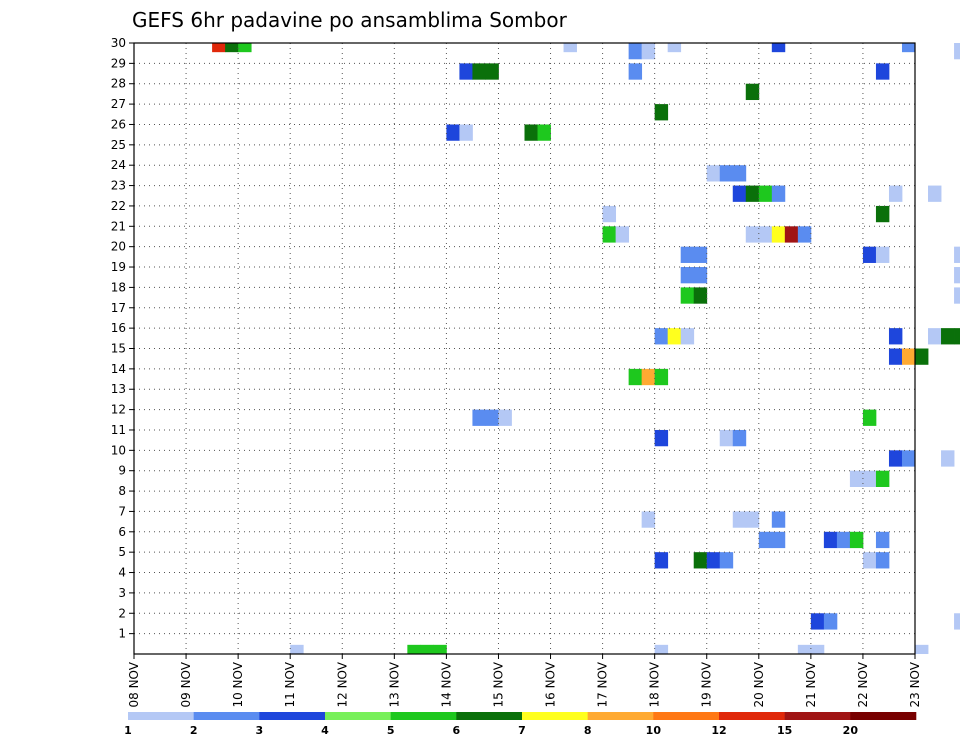  Describe the element at coordinates (118, 145) in the screenshot. I see `y-tick-label: 25` at that location.